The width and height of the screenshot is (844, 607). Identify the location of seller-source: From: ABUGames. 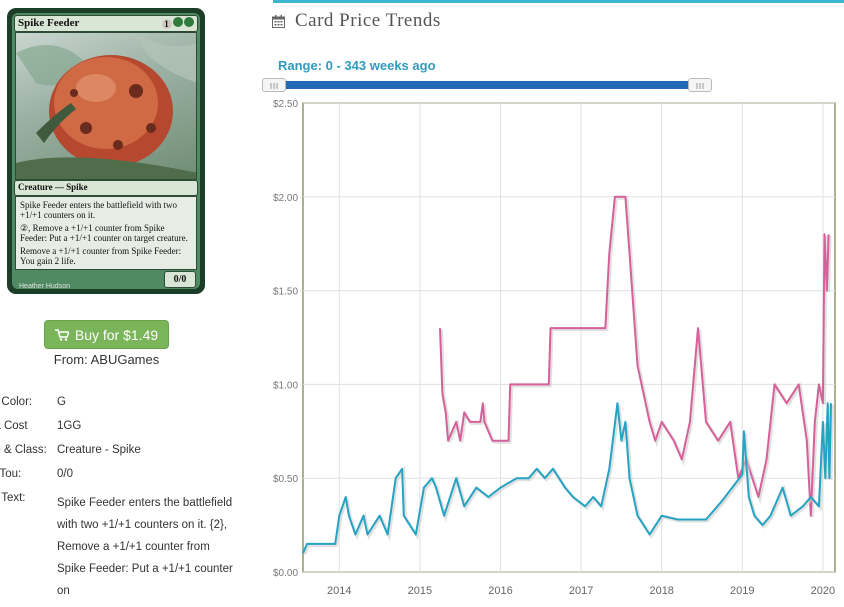
(106, 359).